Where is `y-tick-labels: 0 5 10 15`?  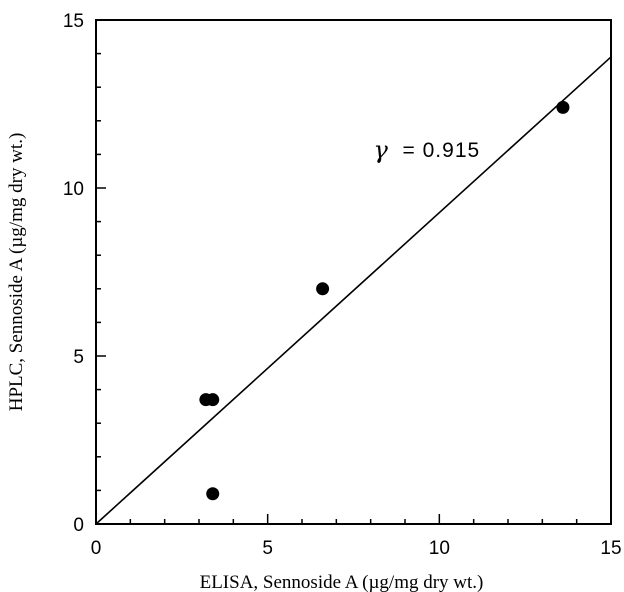
y-tick-labels: 0 5 10 15 is located at coordinates (73, 273).